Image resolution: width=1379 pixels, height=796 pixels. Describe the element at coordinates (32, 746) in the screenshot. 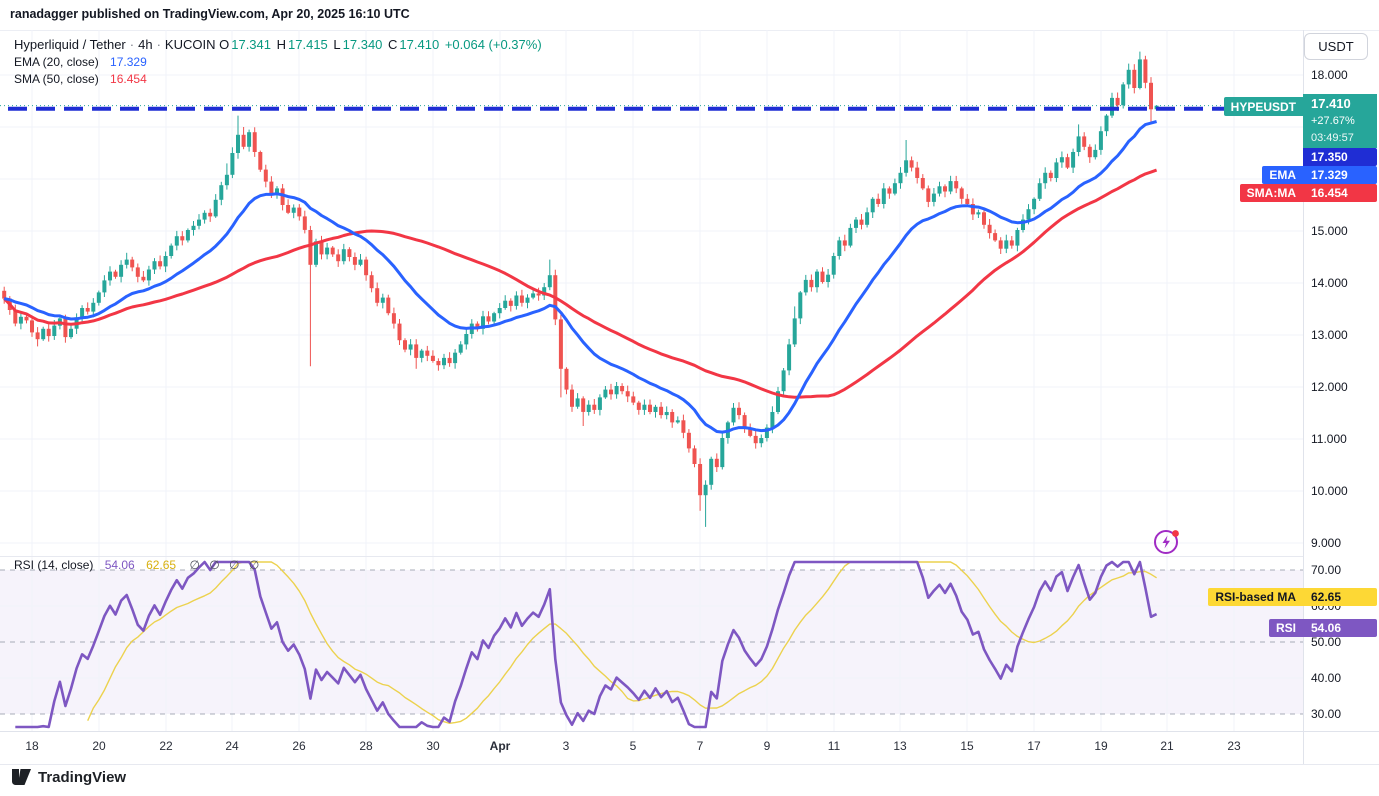

I see `time-tick-18: 18` at that location.